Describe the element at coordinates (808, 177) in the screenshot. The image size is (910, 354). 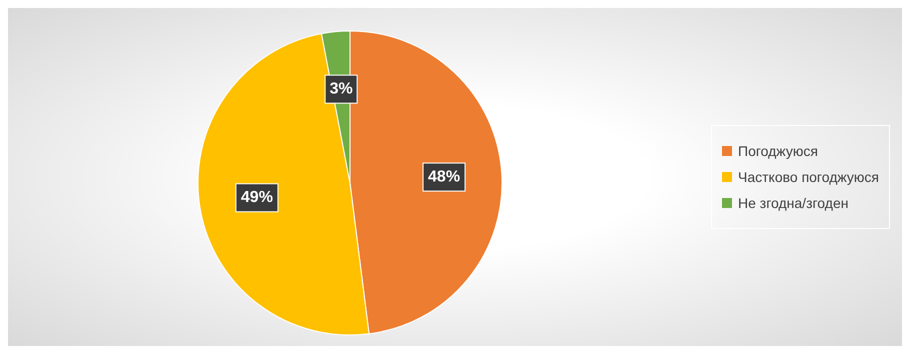
I see `legend-label: Частково погоджуюся` at that location.